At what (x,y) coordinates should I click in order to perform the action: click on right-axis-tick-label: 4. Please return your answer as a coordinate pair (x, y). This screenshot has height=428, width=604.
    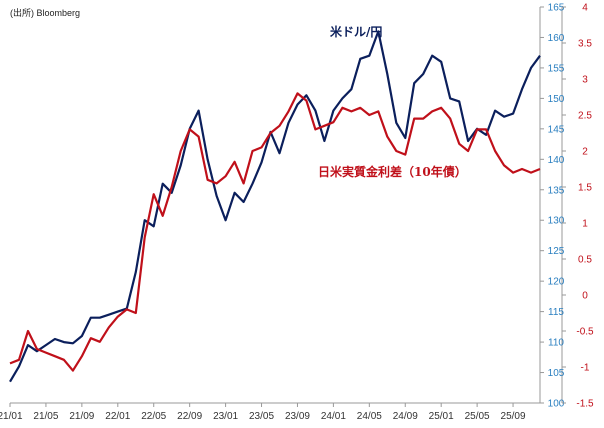
    Looking at the image, I should click on (585, 8).